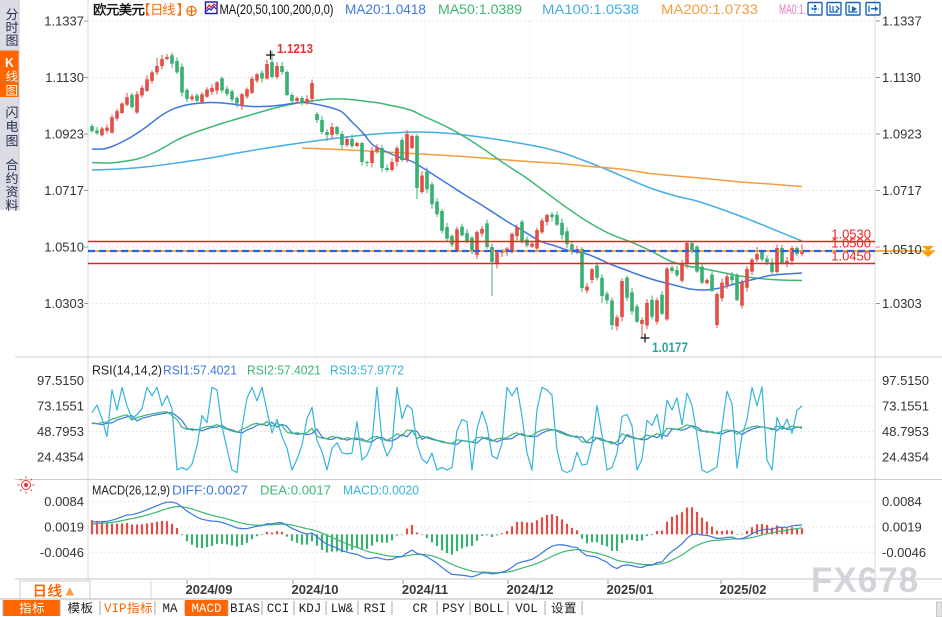 The width and height of the screenshot is (942, 617). Describe the element at coordinates (367, 370) in the screenshot. I see `svg-text: RSI3:57.9772` at that location.